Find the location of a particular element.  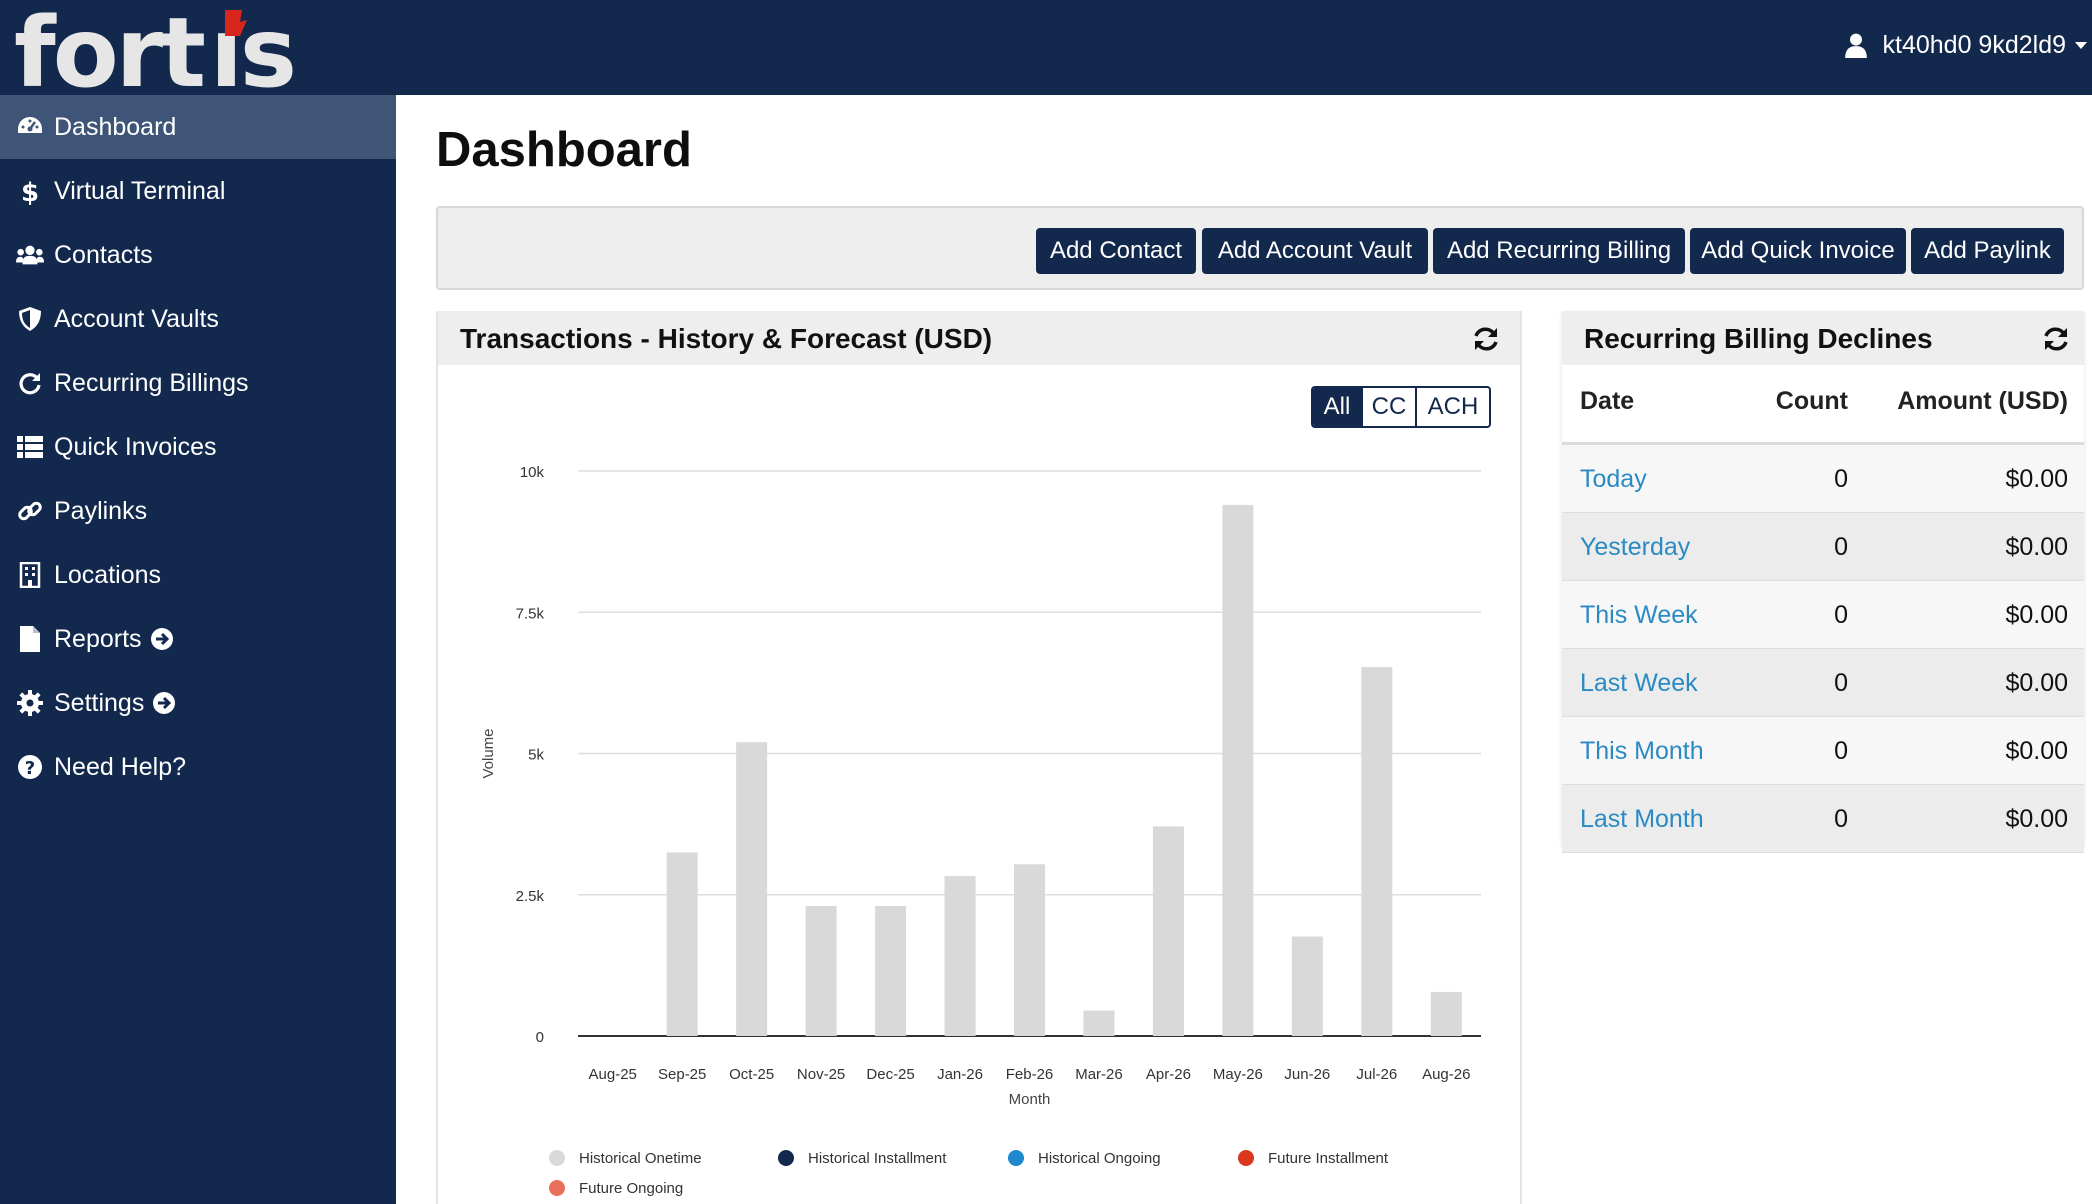

sidebar-item-paylinks: Paylinks is located at coordinates (198, 511).